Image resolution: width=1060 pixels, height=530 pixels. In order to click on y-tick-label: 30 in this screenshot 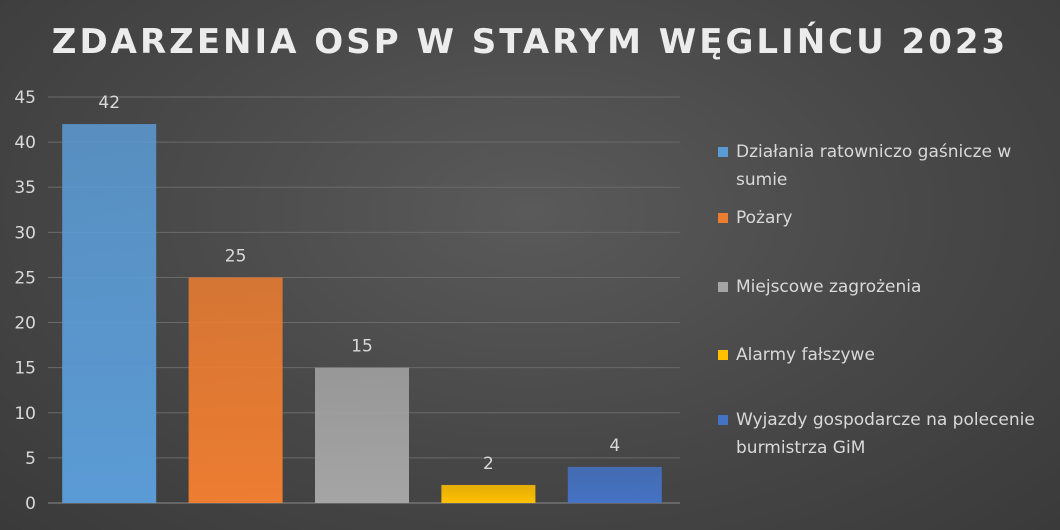, I will do `click(25, 233)`.